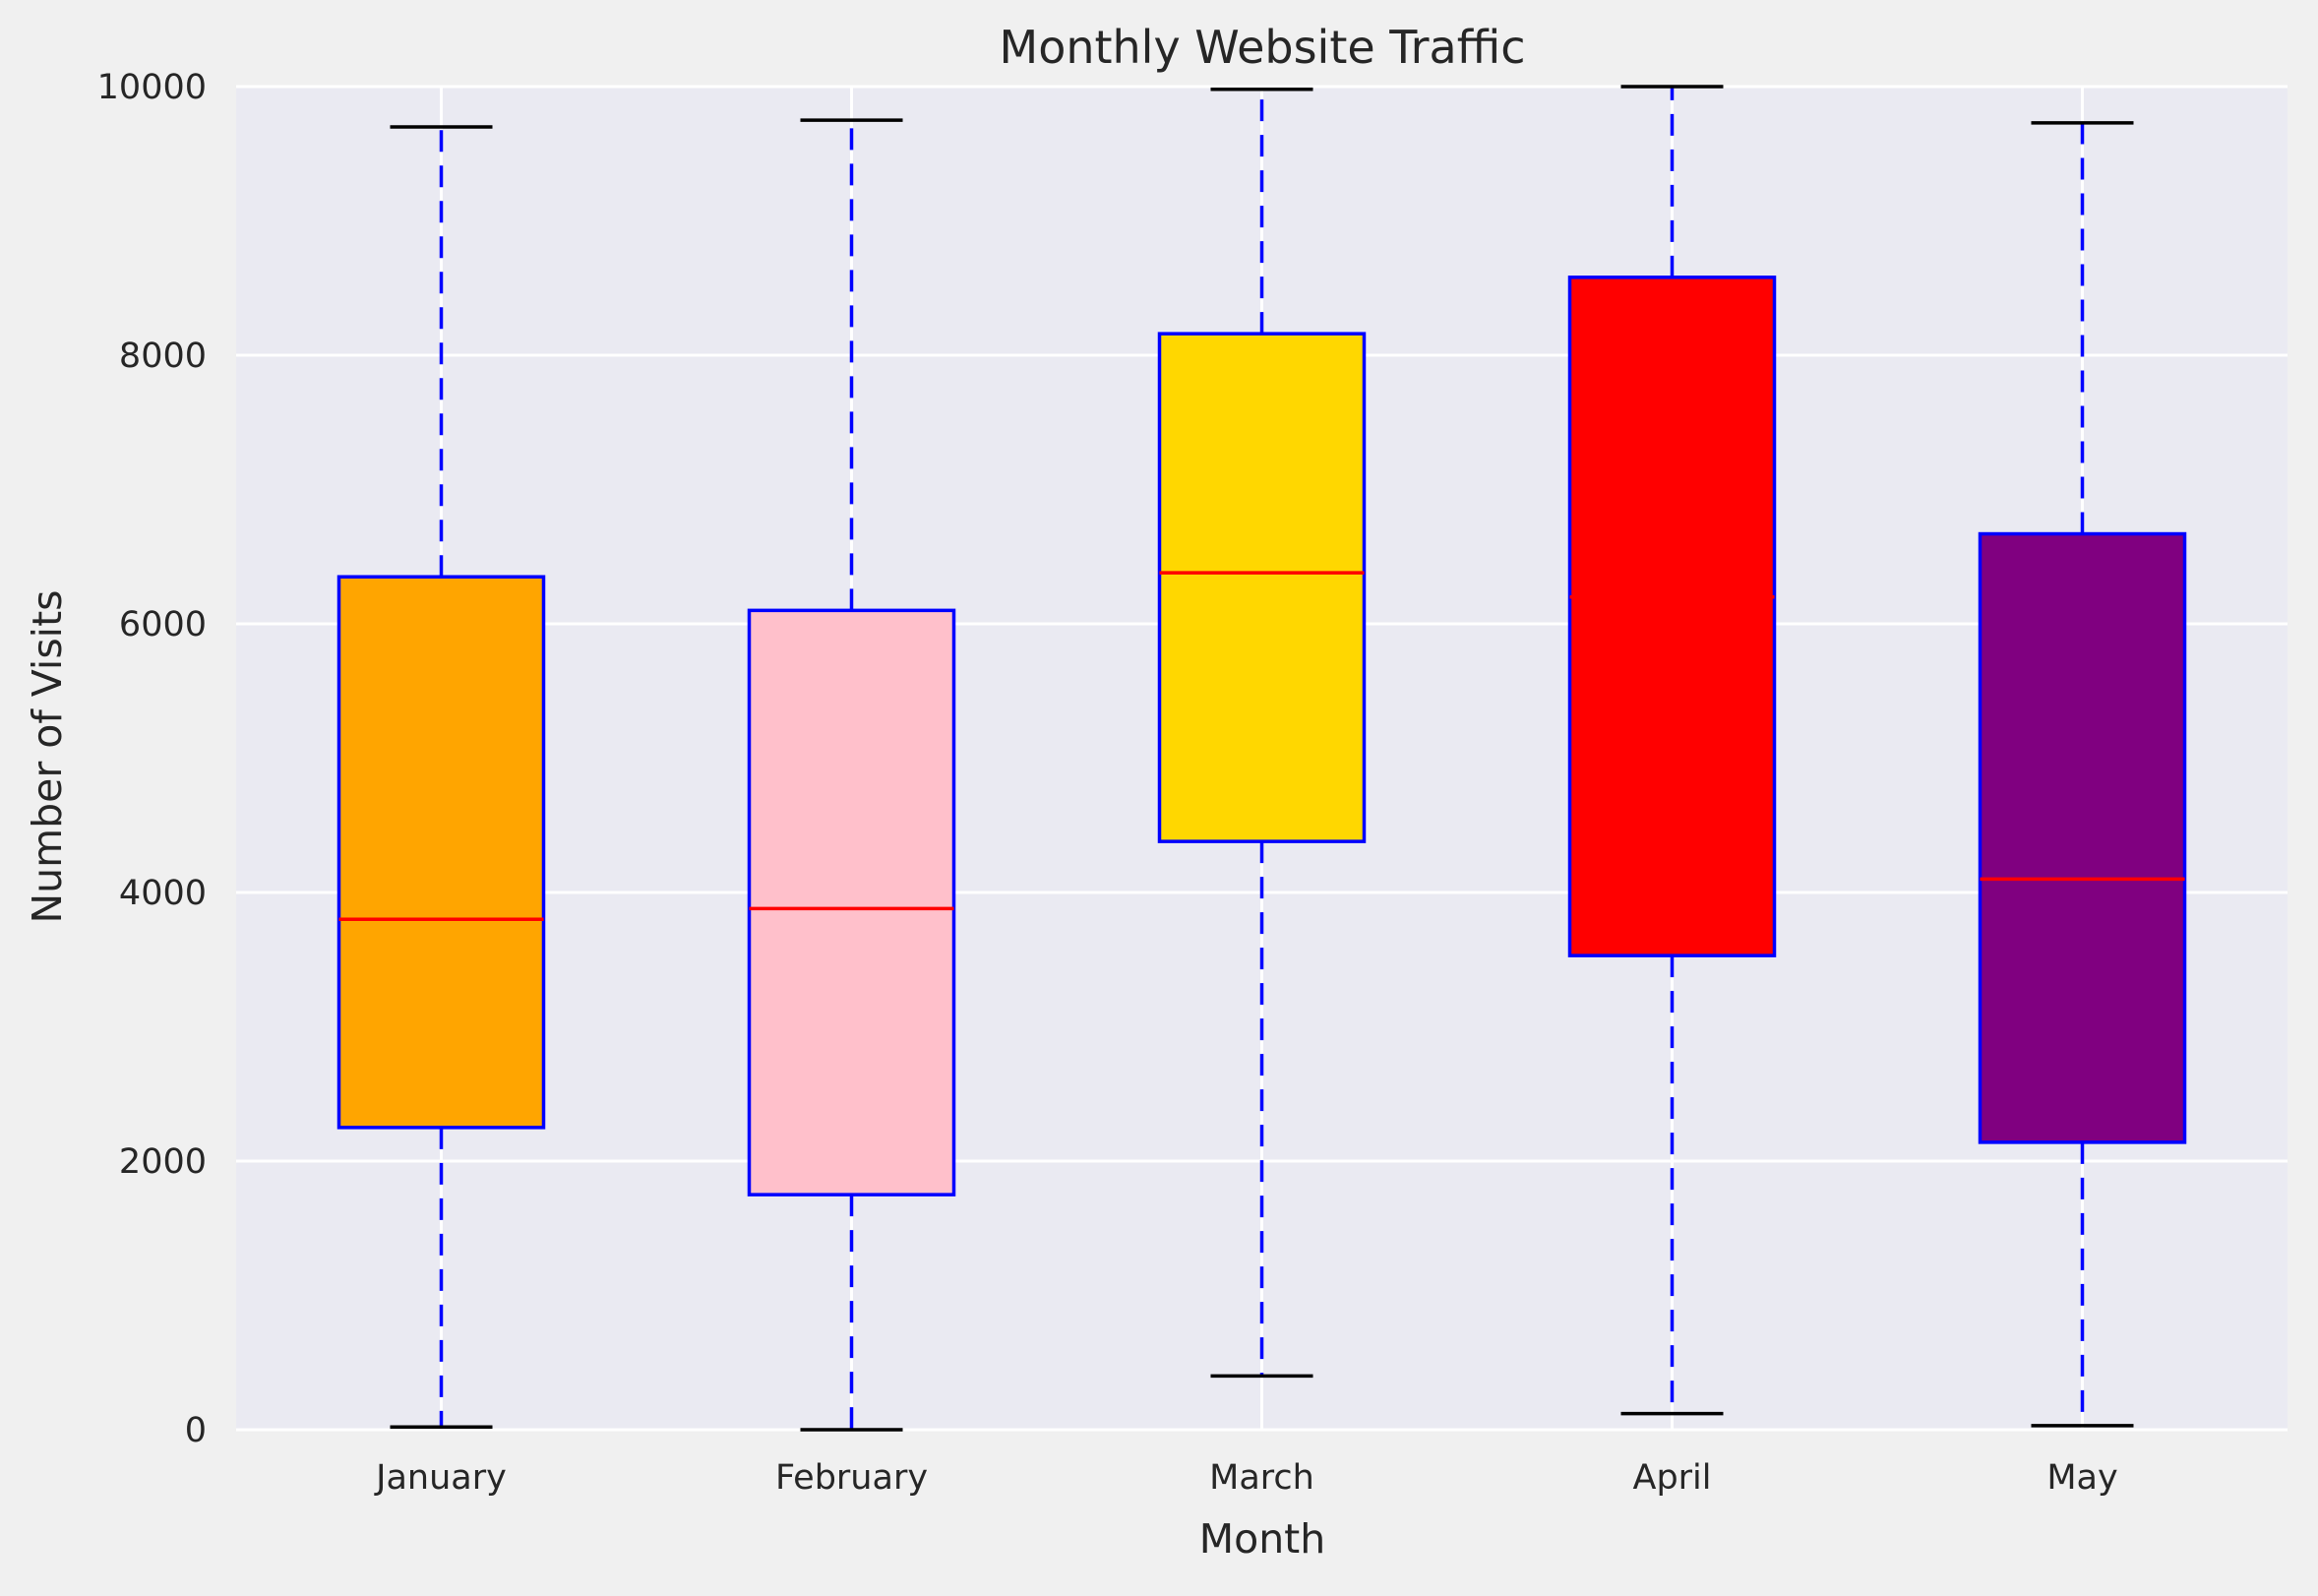 The height and width of the screenshot is (1596, 2318). Describe the element at coordinates (1672, 1478) in the screenshot. I see `x-tick-label: April` at that location.